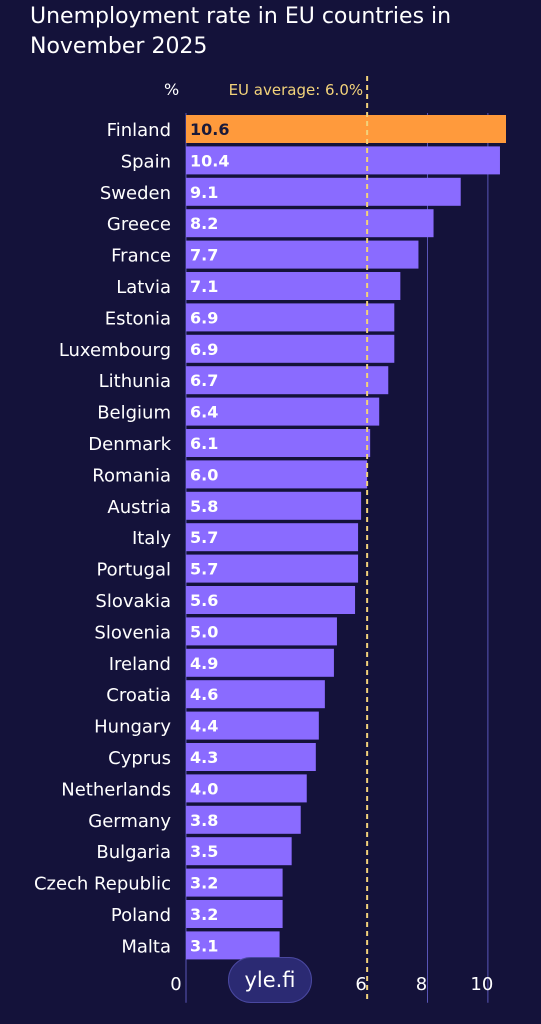 Image resolution: width=541 pixels, height=1024 pixels. Describe the element at coordinates (360, 984) in the screenshot. I see `x-tick-label: 6` at that location.